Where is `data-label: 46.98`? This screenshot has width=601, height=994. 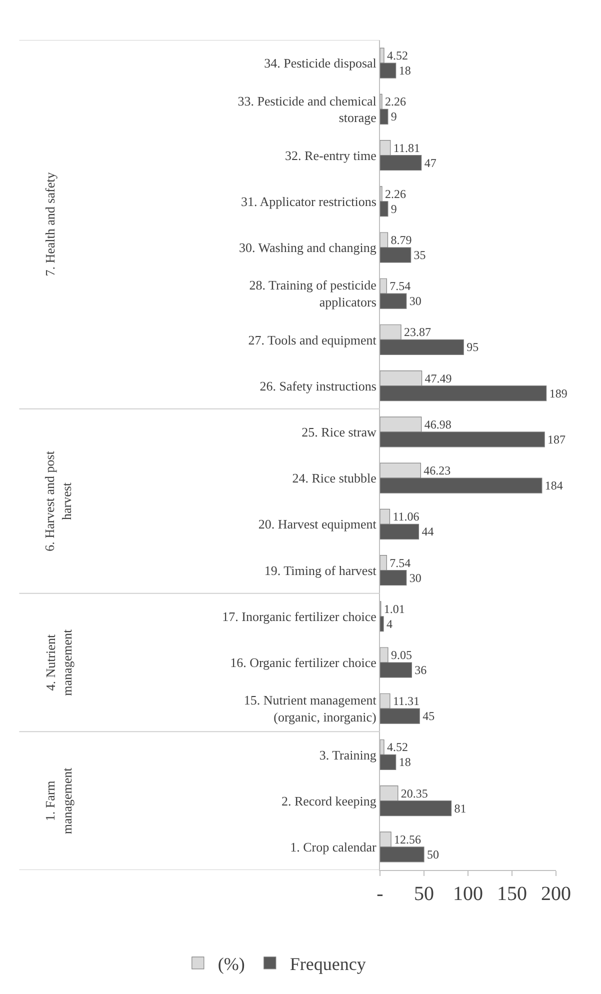
data-label: 46.98 is located at coordinates (438, 424).